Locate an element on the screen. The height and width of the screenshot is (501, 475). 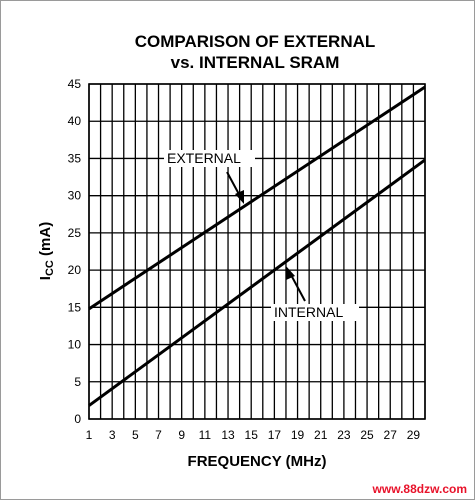
x-tick-label: 5 is located at coordinates (135, 435).